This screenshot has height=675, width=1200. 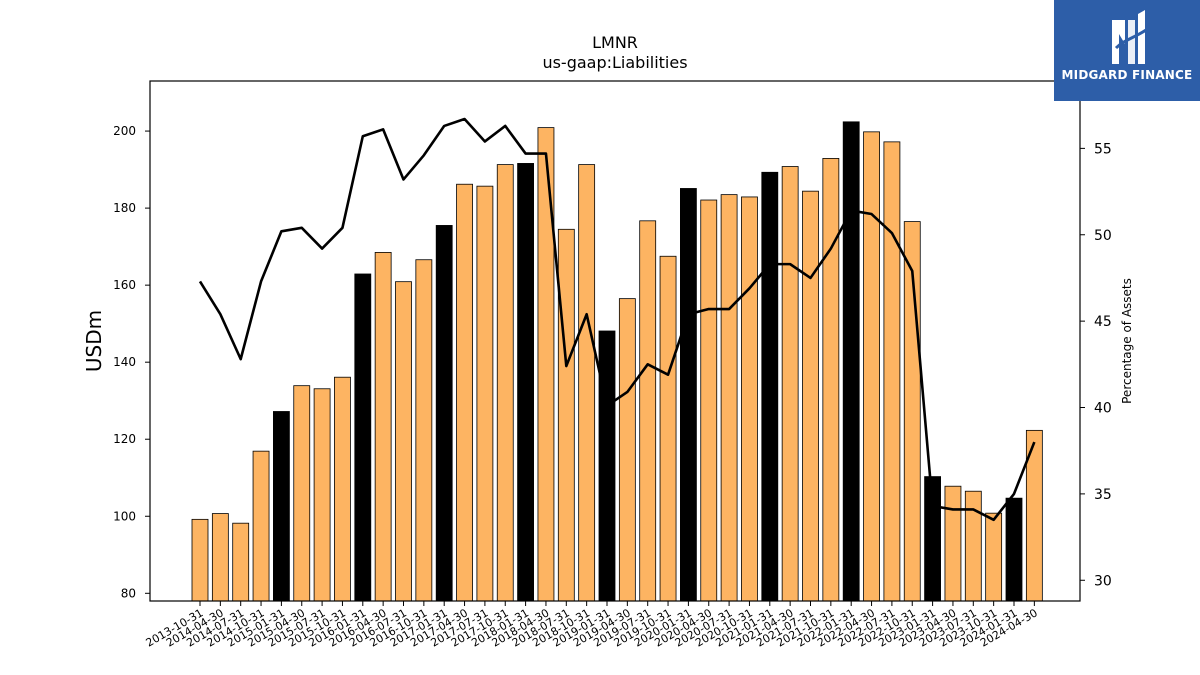 I want to click on y-tick-label-140: 140, so click(x=124, y=362).